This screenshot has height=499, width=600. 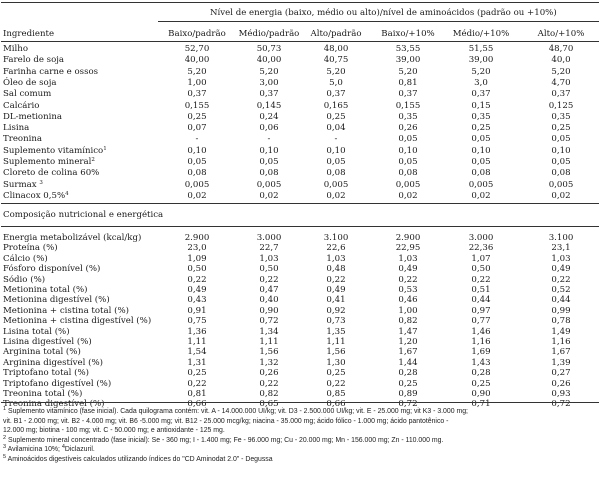 I want to click on nutrient-value: 1,16, so click(x=481, y=342).